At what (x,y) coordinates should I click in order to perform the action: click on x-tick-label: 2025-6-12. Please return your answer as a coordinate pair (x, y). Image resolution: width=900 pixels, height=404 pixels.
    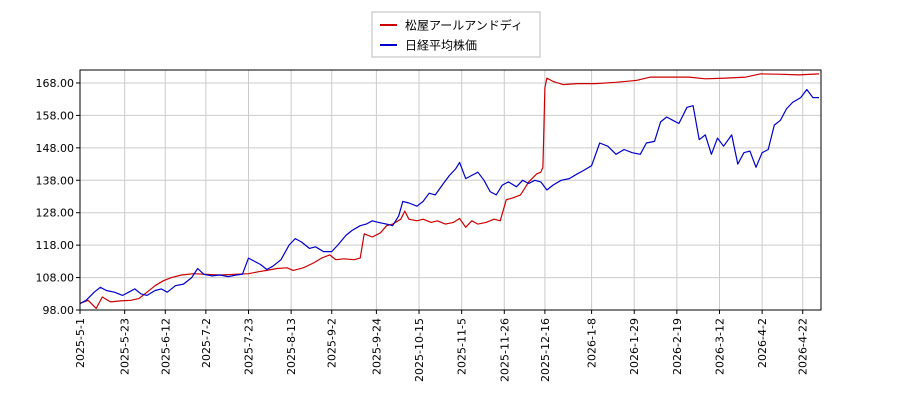
    Looking at the image, I should click on (165, 346).